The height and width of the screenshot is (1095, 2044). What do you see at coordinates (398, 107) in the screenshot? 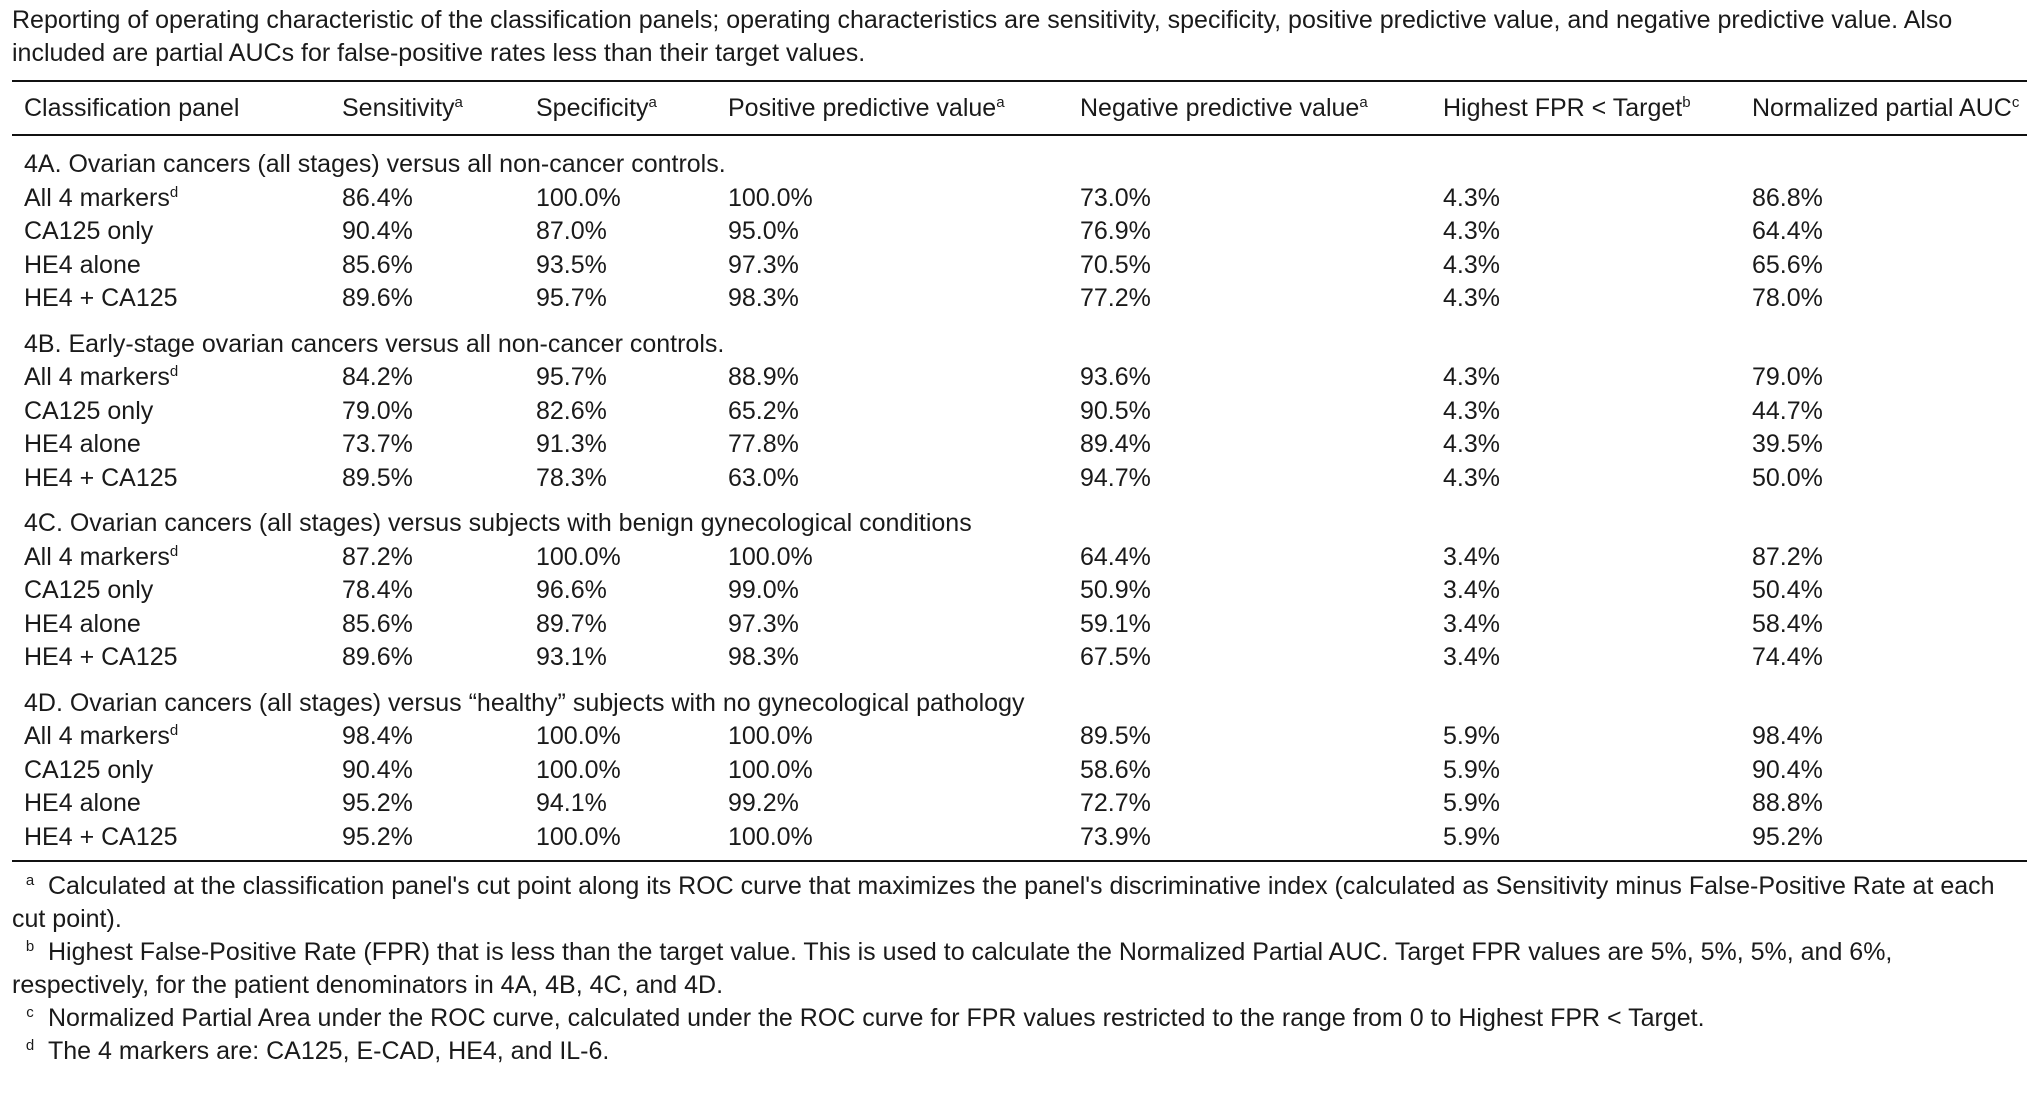
I see `column-header-label: Sensitivity` at bounding box center [398, 107].